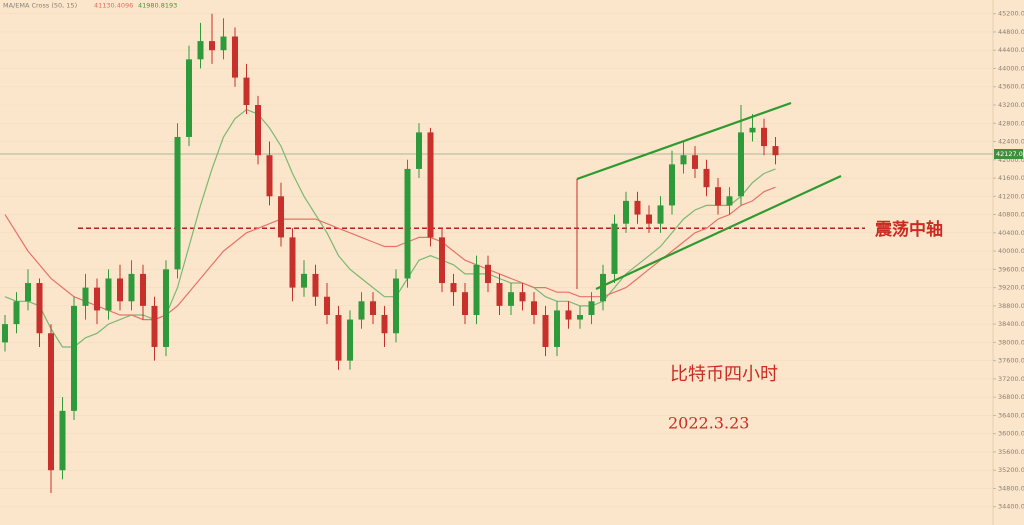  Describe the element at coordinates (1011, 361) in the screenshot. I see `y-tick-label: 37600.00` at that location.